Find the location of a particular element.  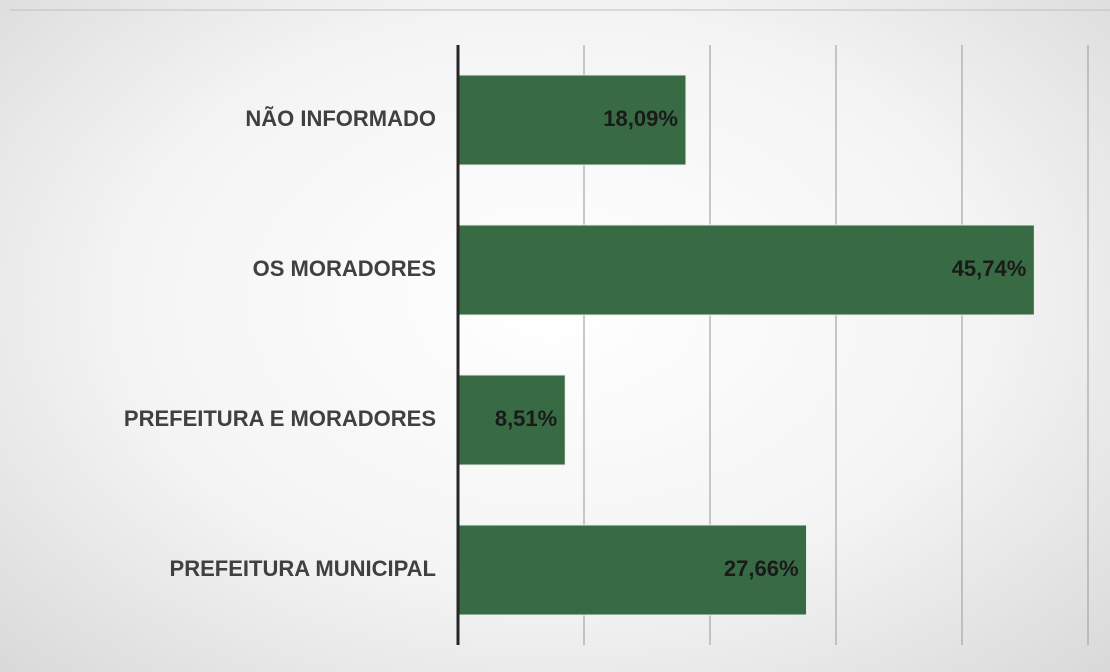

value-label: 18,09% is located at coordinates (640, 118).